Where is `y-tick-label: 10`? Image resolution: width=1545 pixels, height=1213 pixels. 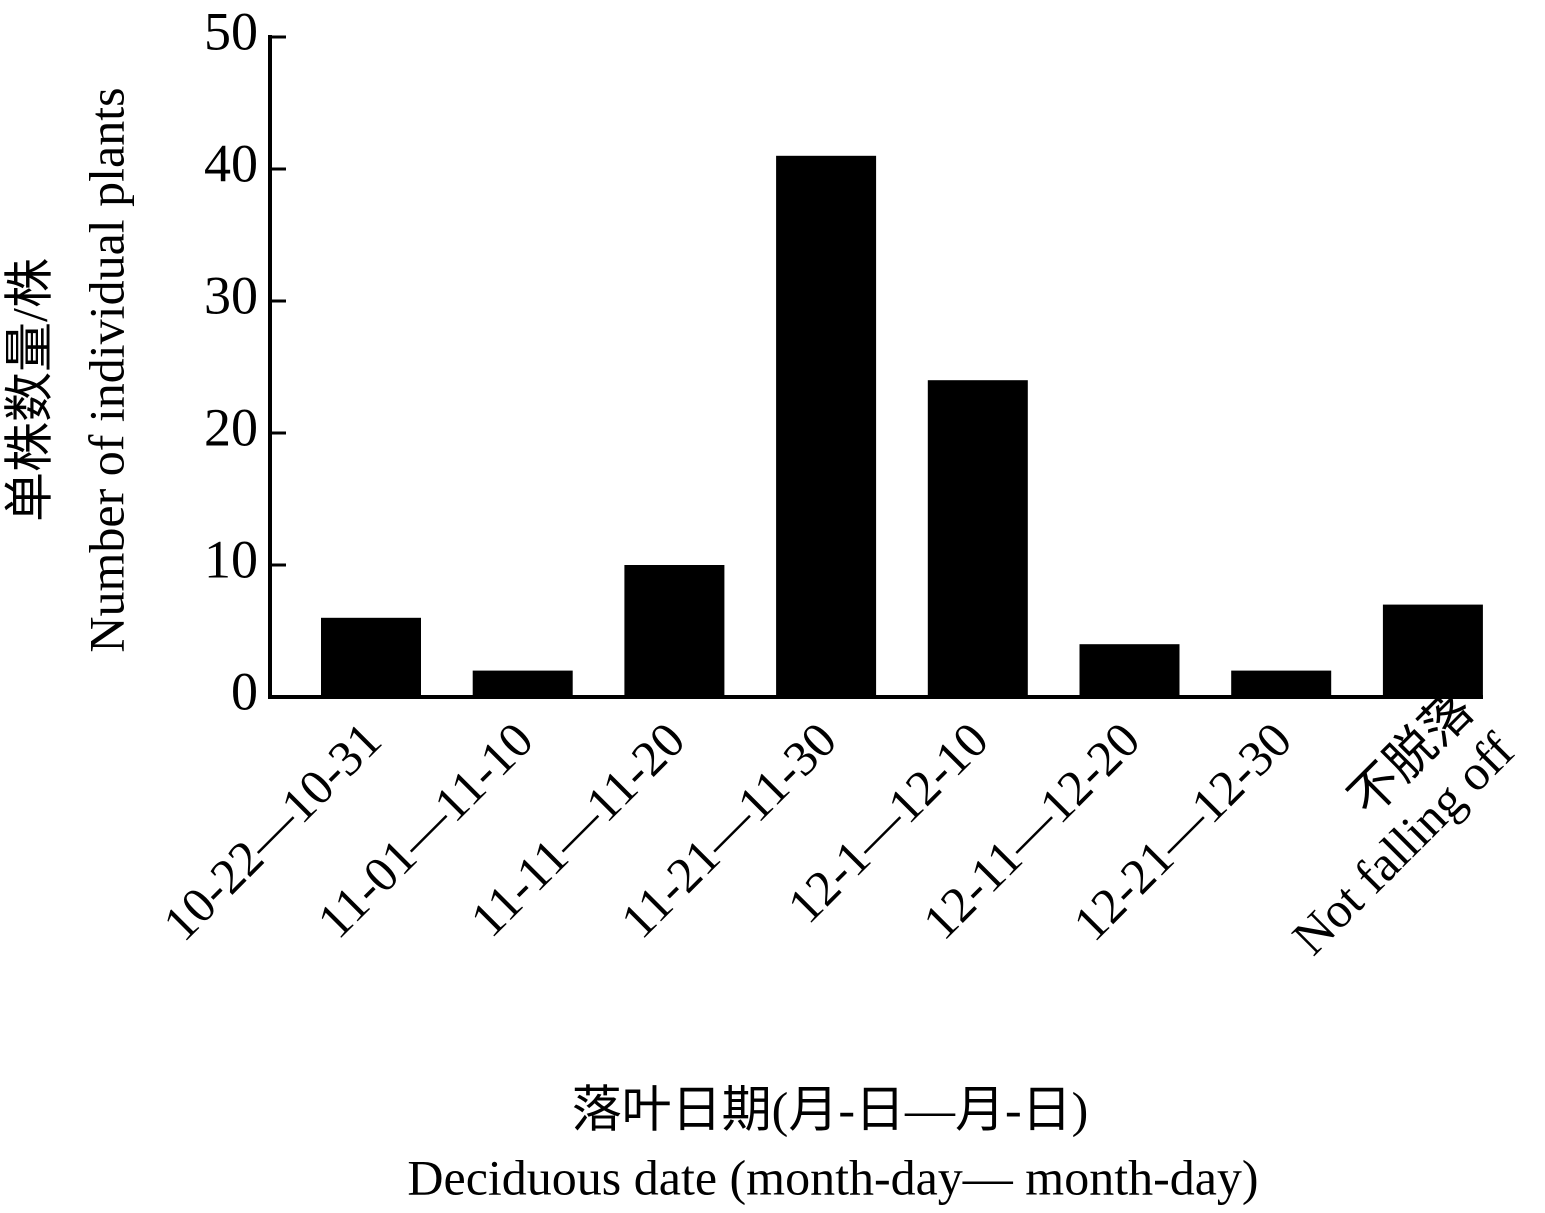 y-tick-label: 10 is located at coordinates (231, 559).